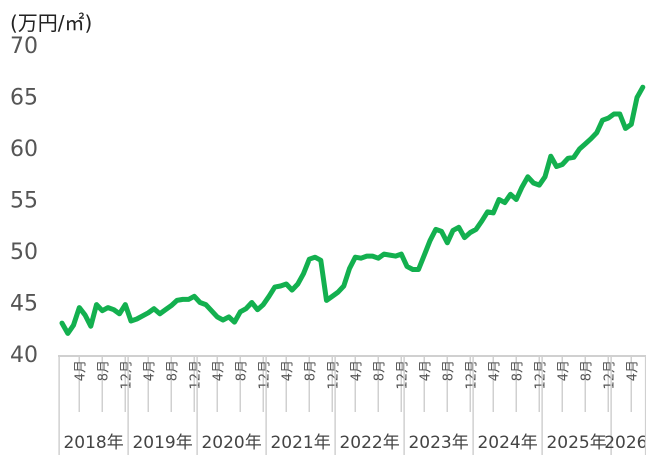 The image size is (646, 466). I want to click on x-year-label: 2019年, so click(162, 443).